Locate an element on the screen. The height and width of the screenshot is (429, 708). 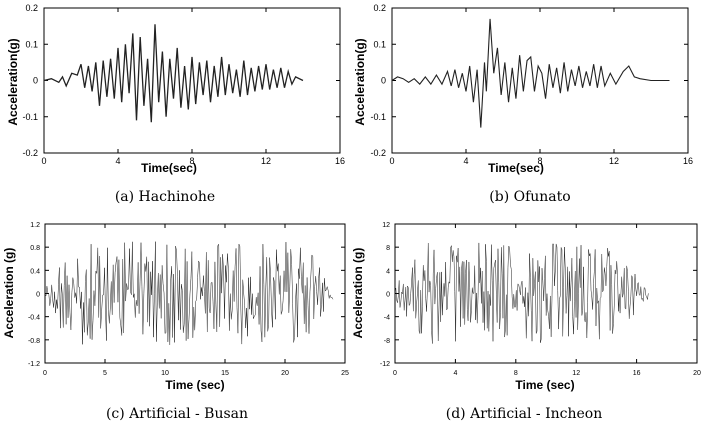
y-tick-label: 4 is located at coordinates (388, 271).